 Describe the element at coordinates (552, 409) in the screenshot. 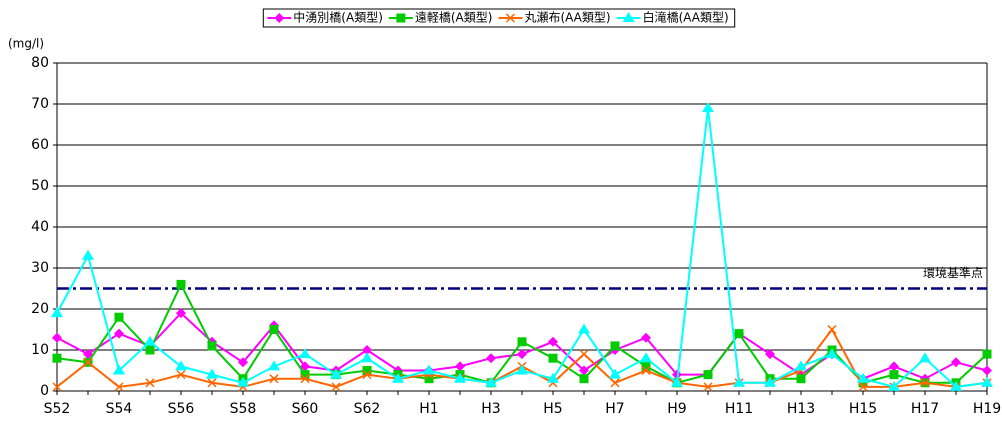

I see `x-tick-label: H5` at that location.